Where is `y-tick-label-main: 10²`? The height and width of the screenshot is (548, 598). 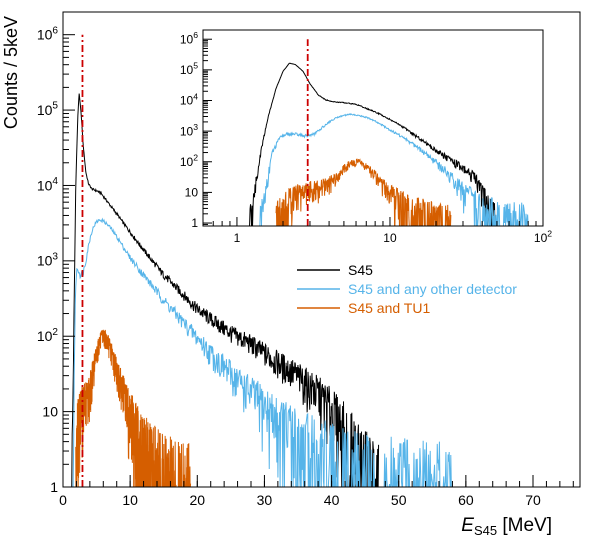
y-tick-label-main: 10² is located at coordinates (48, 335).